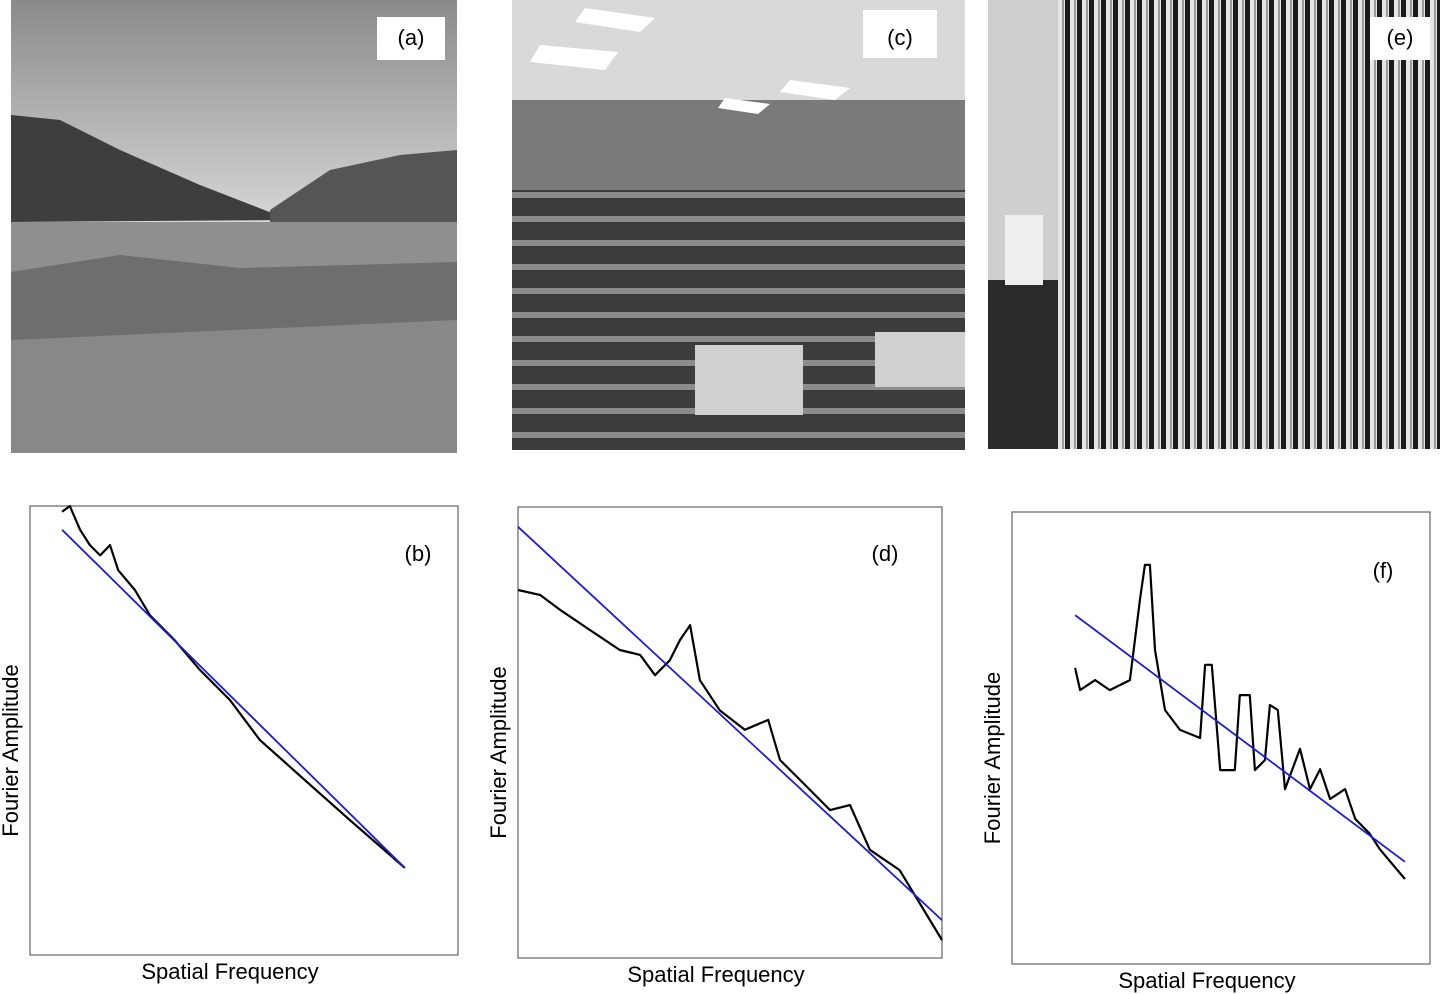  Describe the element at coordinates (1400, 37) in the screenshot. I see `panel-label: (e)` at that location.